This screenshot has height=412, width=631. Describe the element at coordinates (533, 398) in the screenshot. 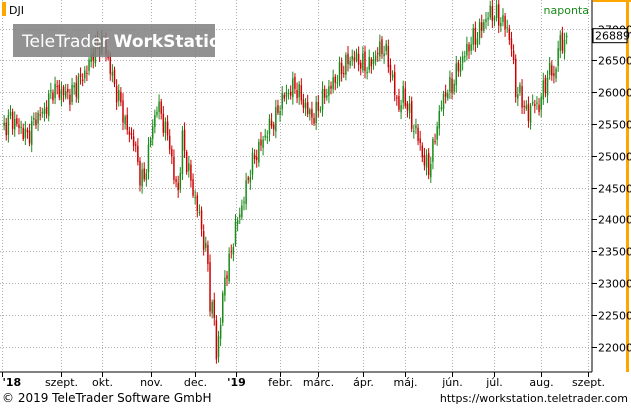

I see `footer-url: https://workstation.teletrader.com` at that location.